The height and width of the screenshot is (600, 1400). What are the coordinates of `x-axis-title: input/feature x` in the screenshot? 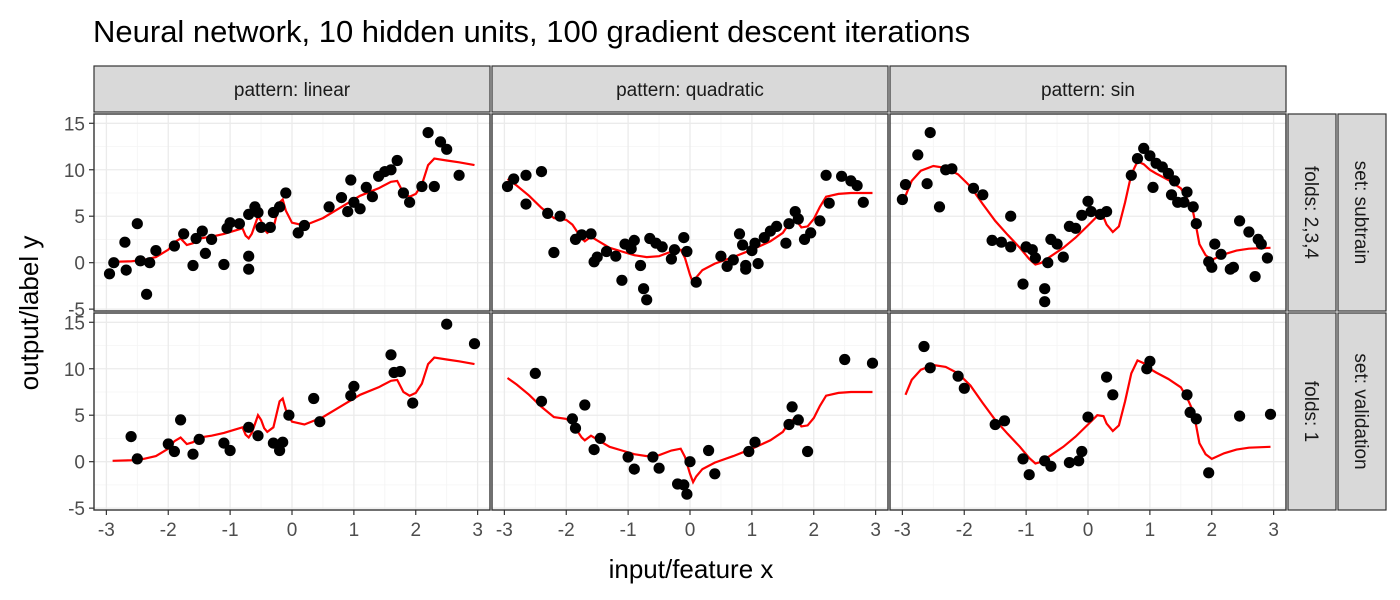 It's located at (691, 569).